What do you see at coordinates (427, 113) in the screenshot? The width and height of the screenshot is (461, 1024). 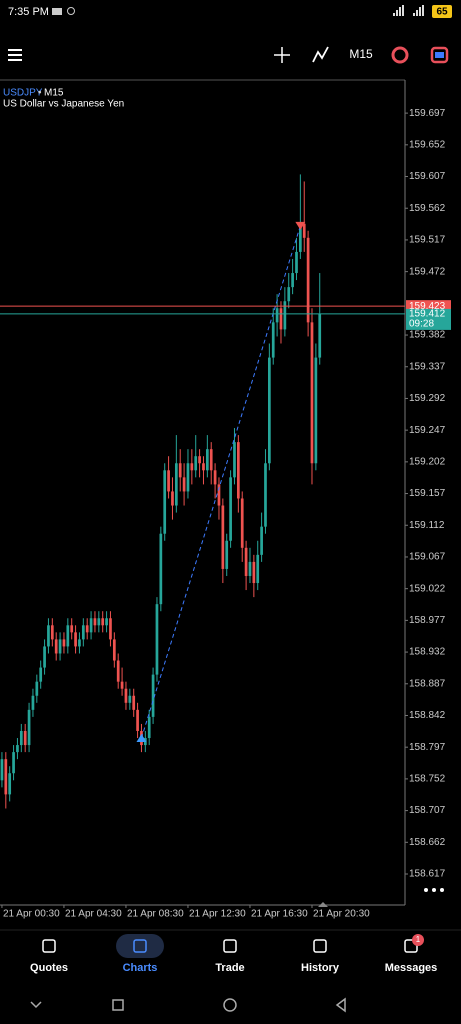 I see `y-tick-label: 159.697` at bounding box center [427, 113].